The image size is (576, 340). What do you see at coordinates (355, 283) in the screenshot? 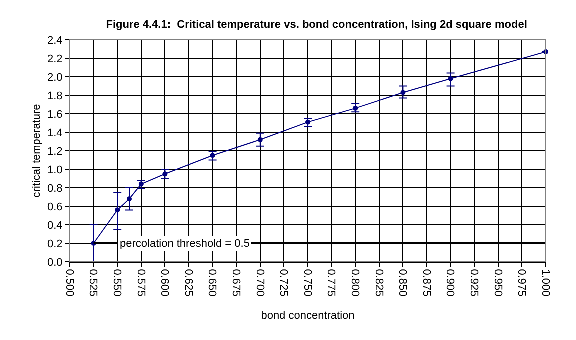
I see `x-tick-label: 0.800` at bounding box center [355, 283].